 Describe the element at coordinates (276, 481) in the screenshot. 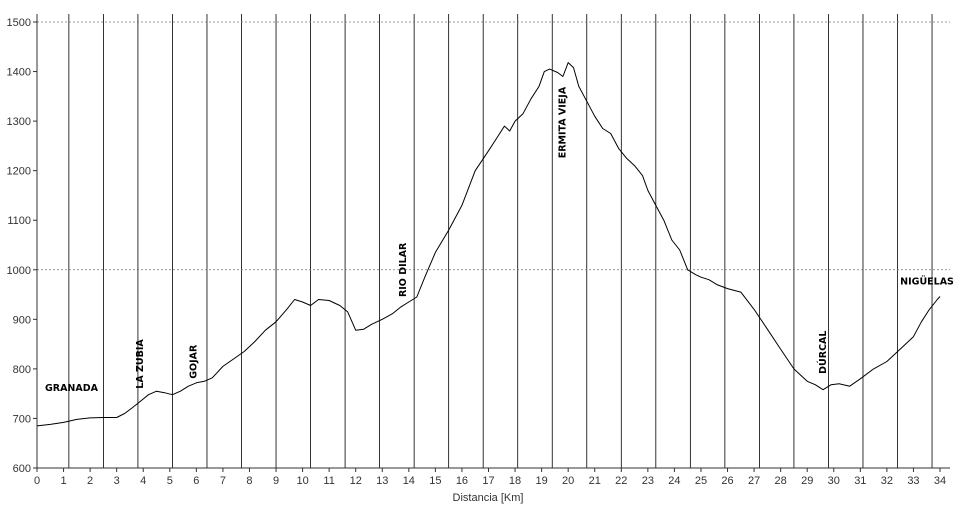

I see `x-tick-label: 9` at that location.